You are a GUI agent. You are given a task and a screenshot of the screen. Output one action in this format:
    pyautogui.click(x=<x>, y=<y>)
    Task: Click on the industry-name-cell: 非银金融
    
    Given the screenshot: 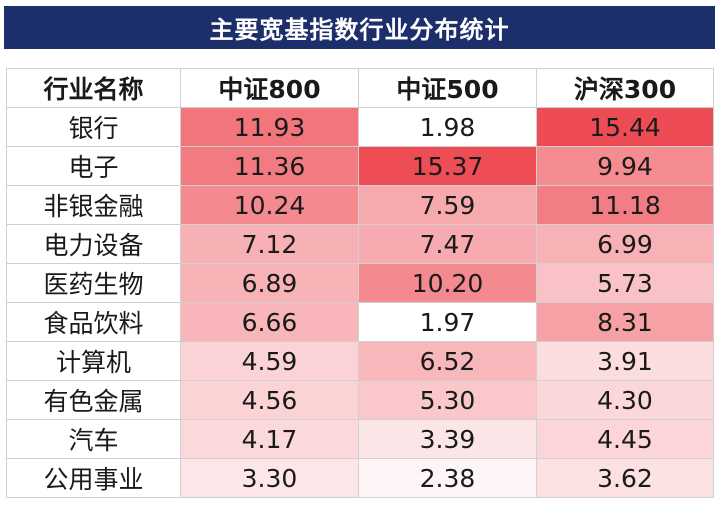 What is the action you would take?
    pyautogui.click(x=93, y=205)
    